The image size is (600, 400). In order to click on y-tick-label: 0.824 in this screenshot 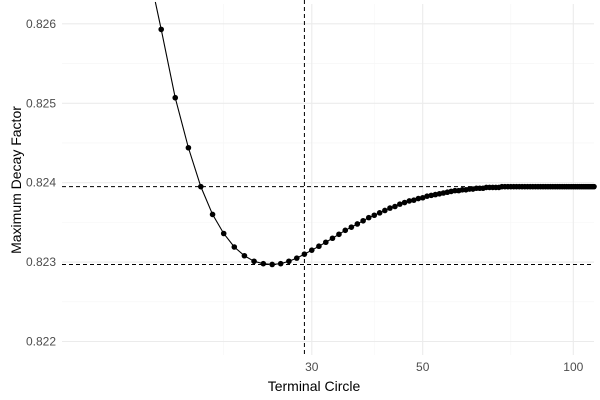, I will do `click(41, 183)`.